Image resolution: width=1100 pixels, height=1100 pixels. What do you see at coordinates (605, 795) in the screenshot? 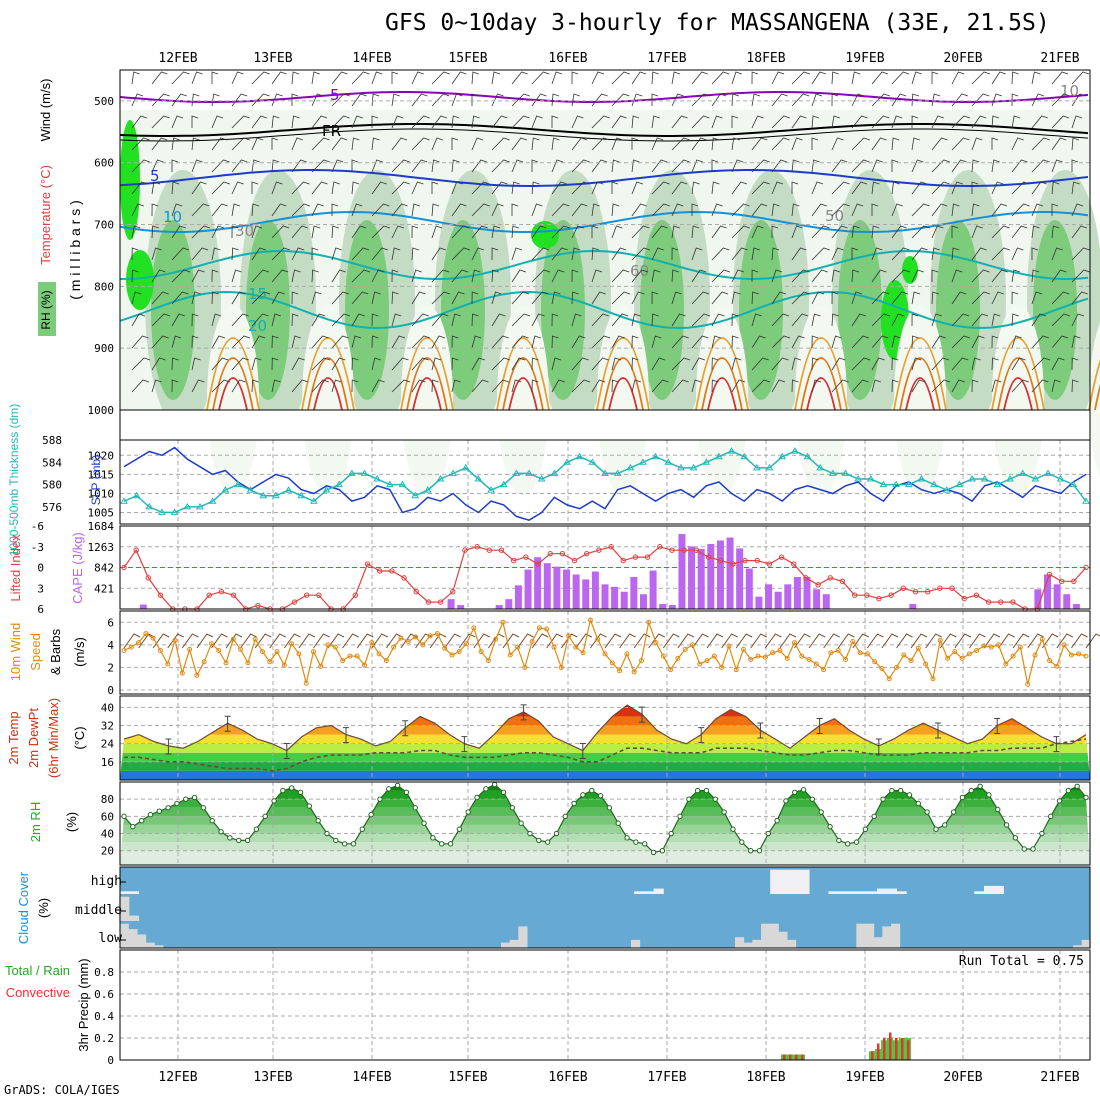
I see `rh-band` at bounding box center [605, 795].